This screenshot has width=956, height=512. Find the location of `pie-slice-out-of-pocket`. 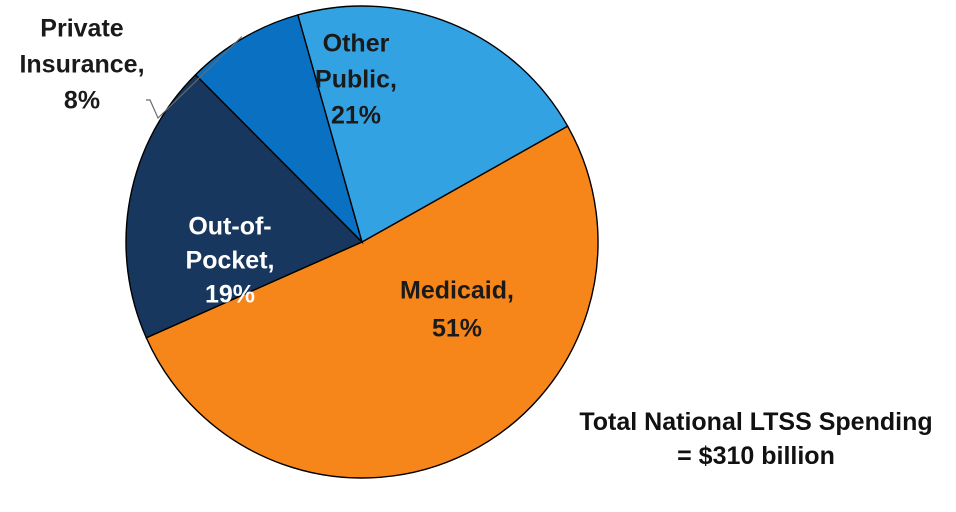

pie-slice-out-of-pocket is located at coordinates (244, 206).